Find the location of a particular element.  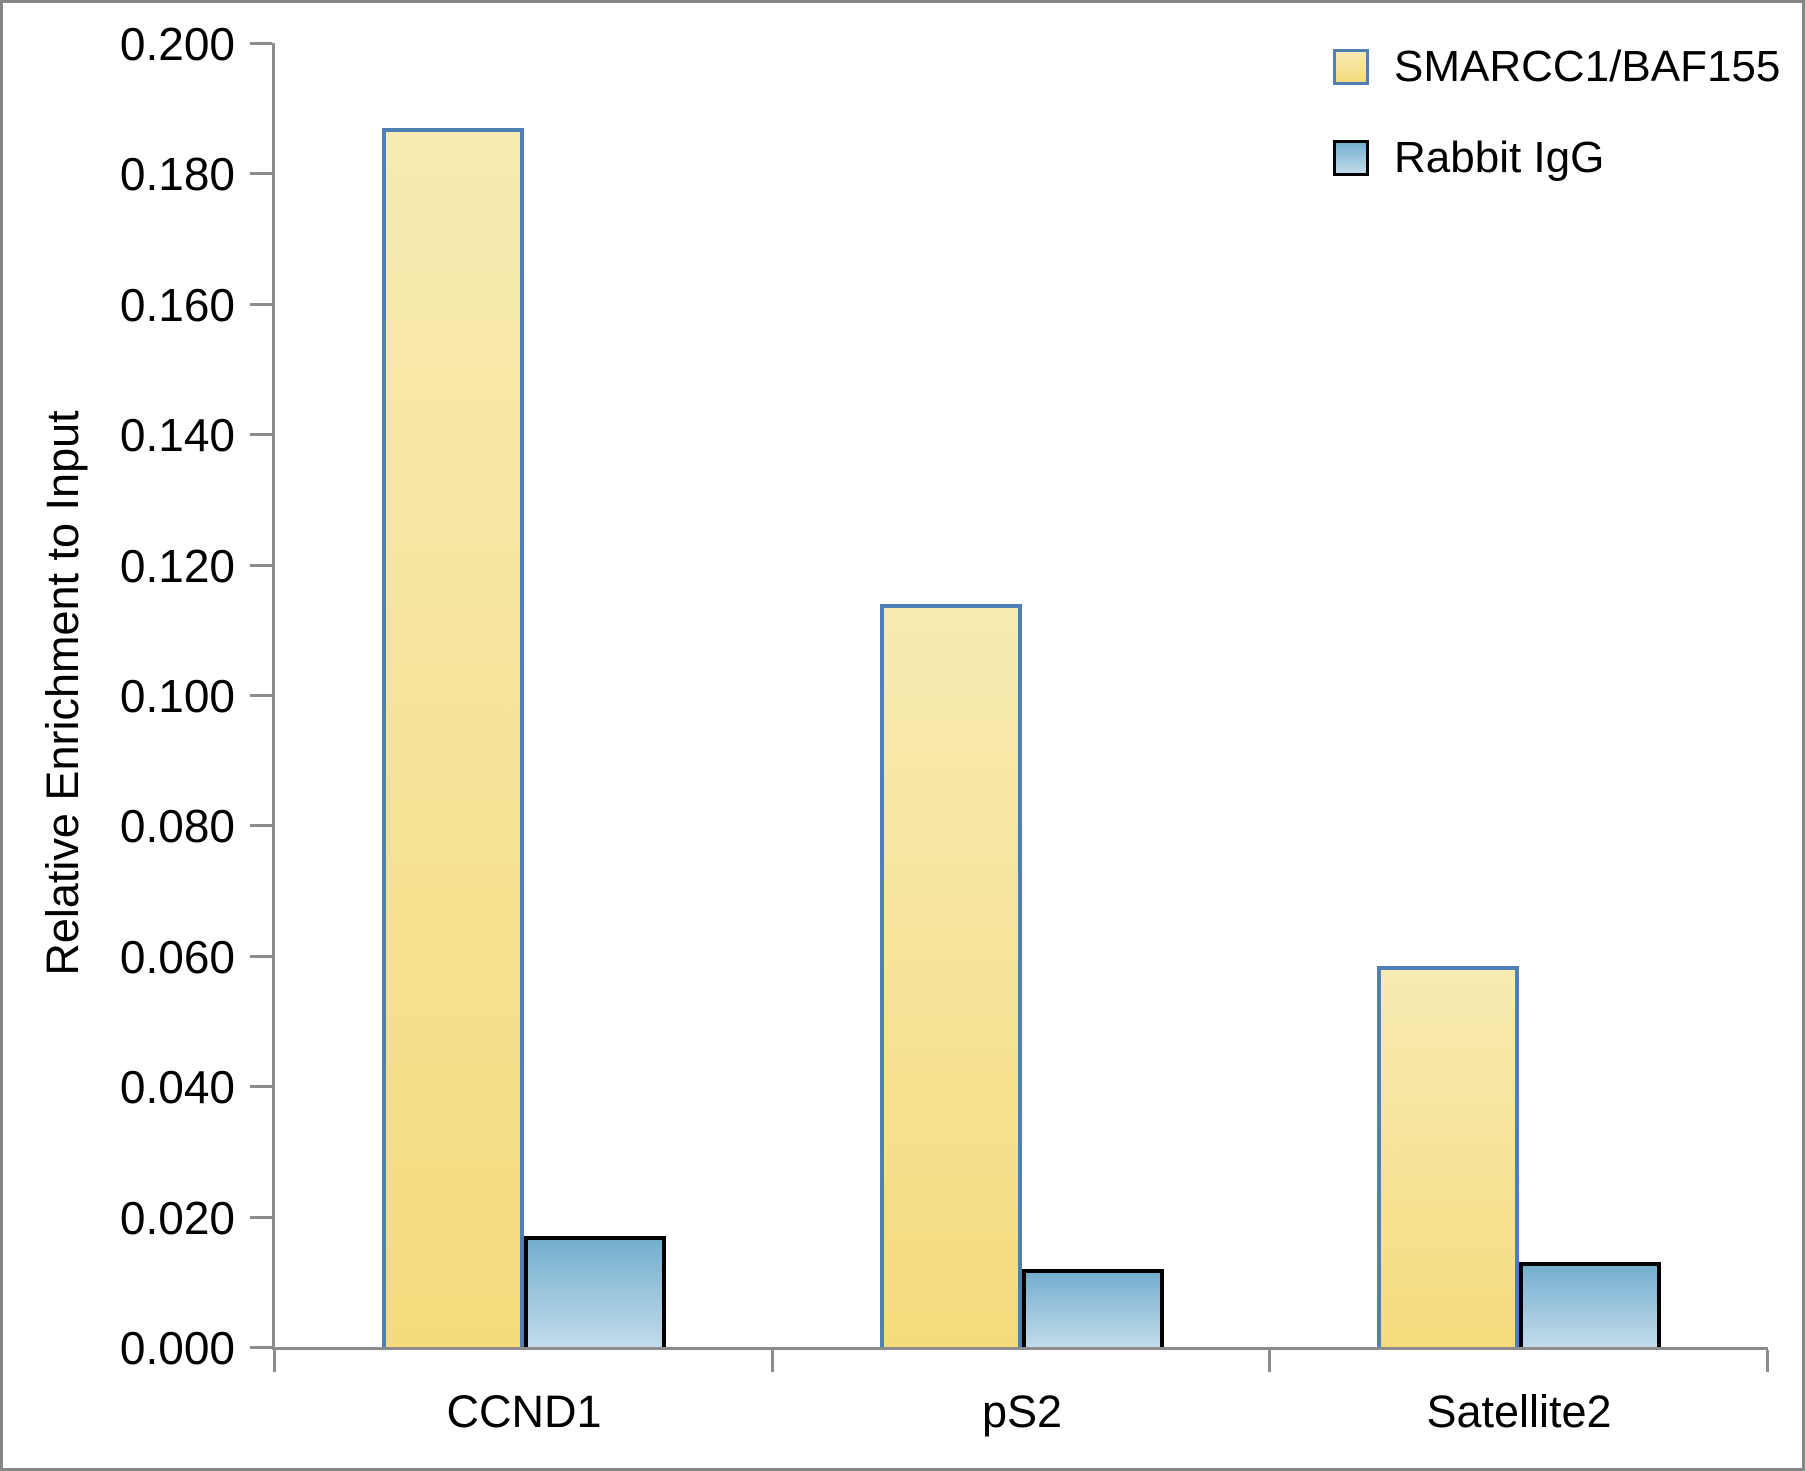

legend-swatch-rabbit-igg is located at coordinates (1351, 158).